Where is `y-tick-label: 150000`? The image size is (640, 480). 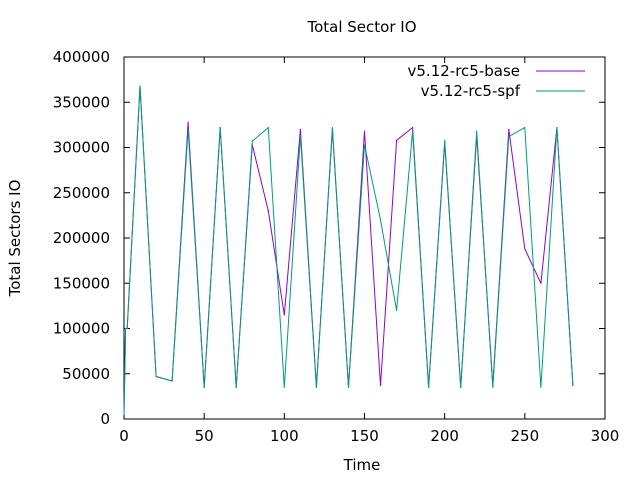
y-tick-label: 150000 is located at coordinates (81, 283).